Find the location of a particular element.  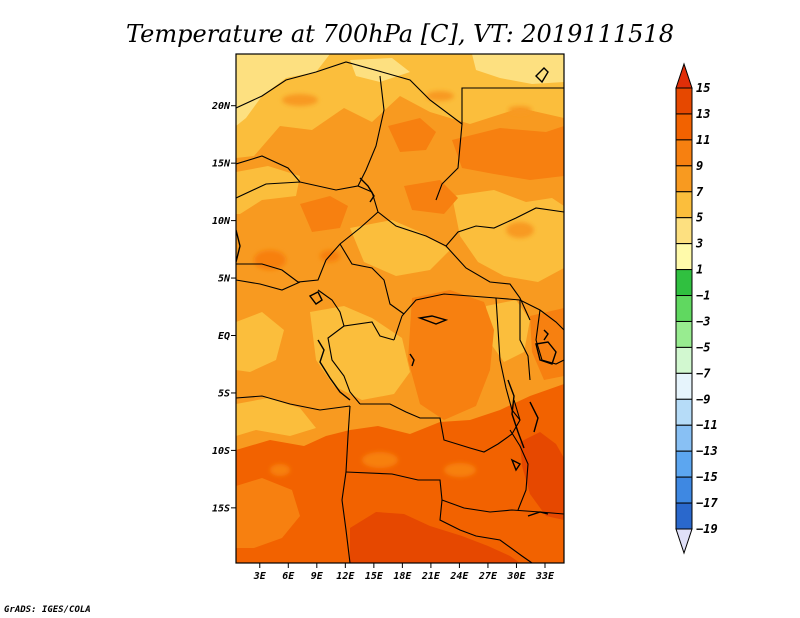

field-7-9-congo is located at coordinates (360, 353).